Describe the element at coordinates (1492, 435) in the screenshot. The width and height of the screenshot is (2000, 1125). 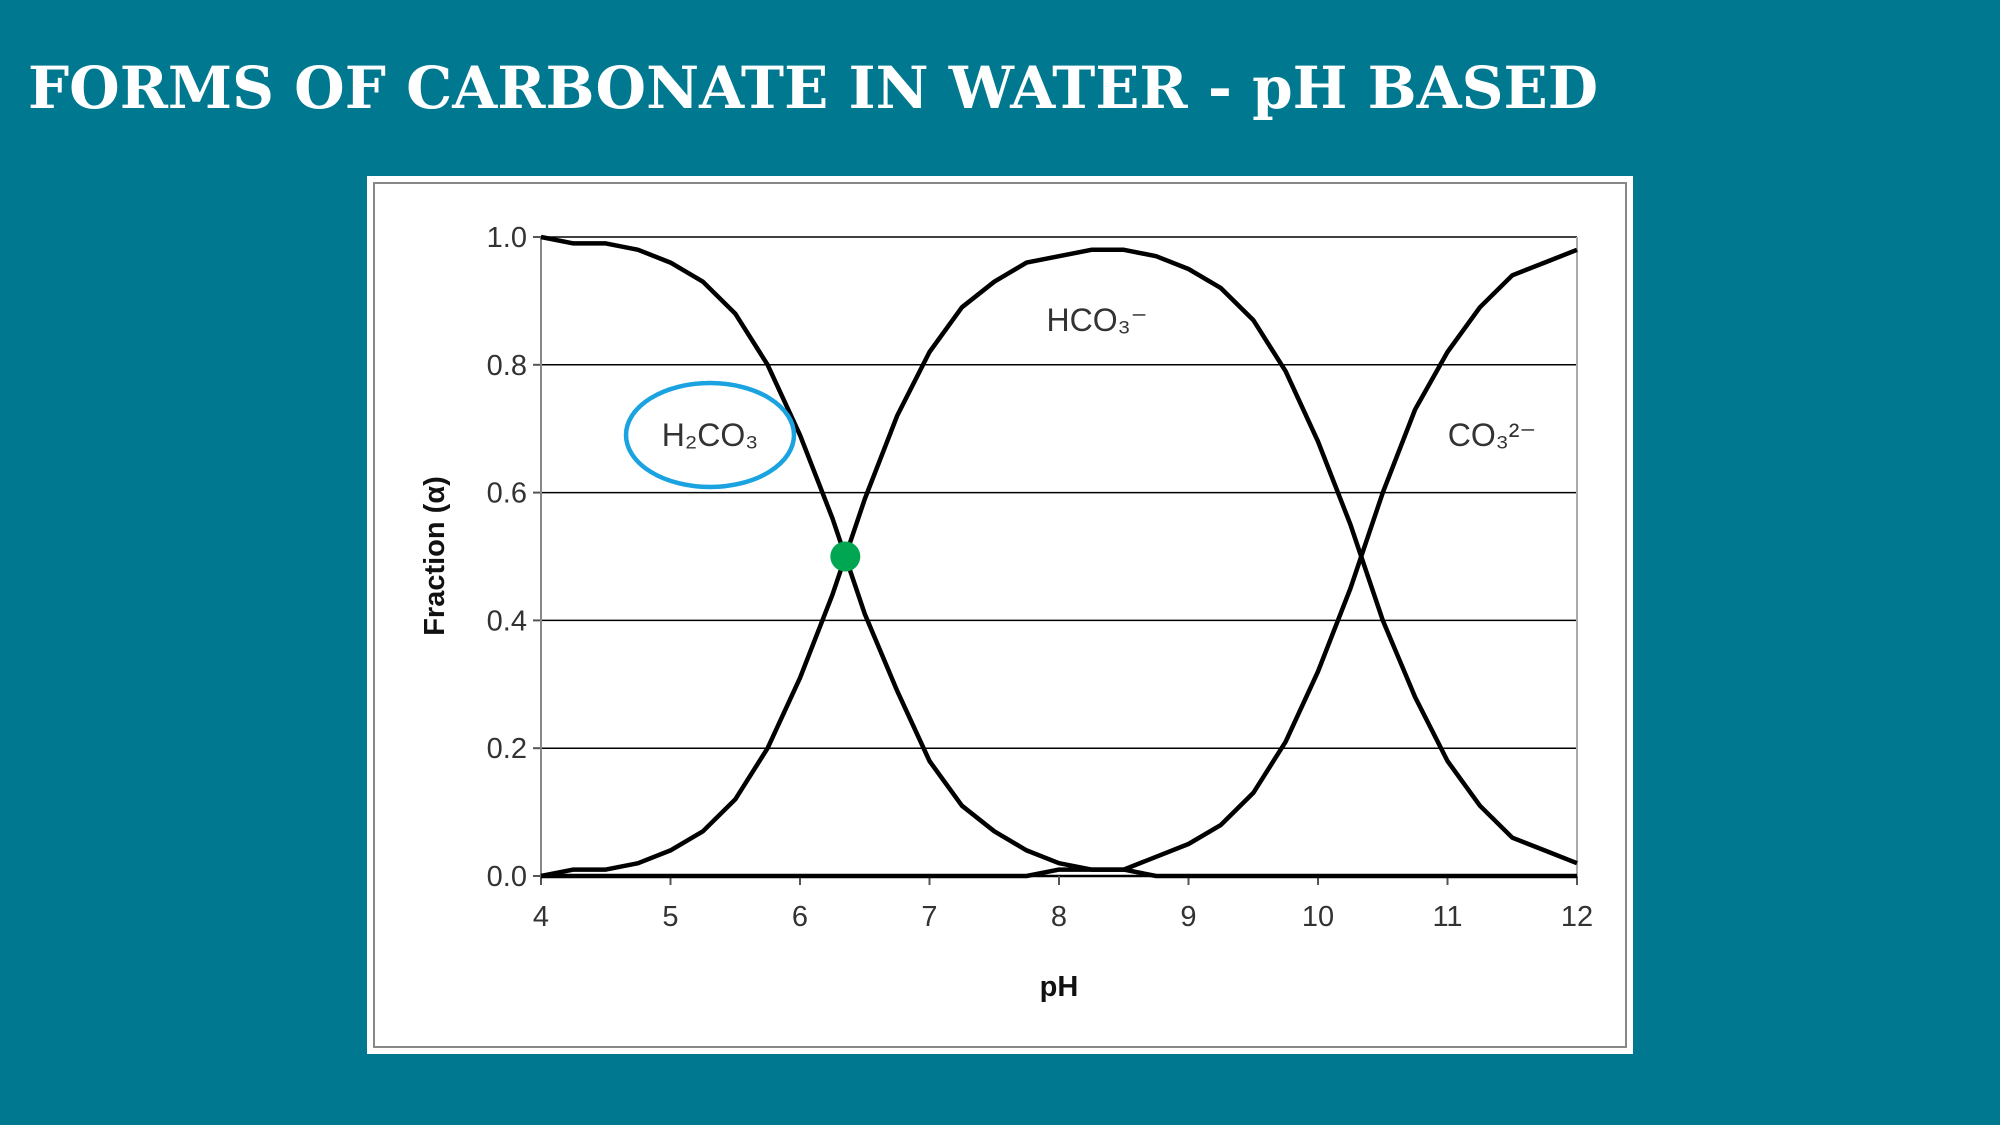
I see `series-label: CO₃²⁻` at that location.